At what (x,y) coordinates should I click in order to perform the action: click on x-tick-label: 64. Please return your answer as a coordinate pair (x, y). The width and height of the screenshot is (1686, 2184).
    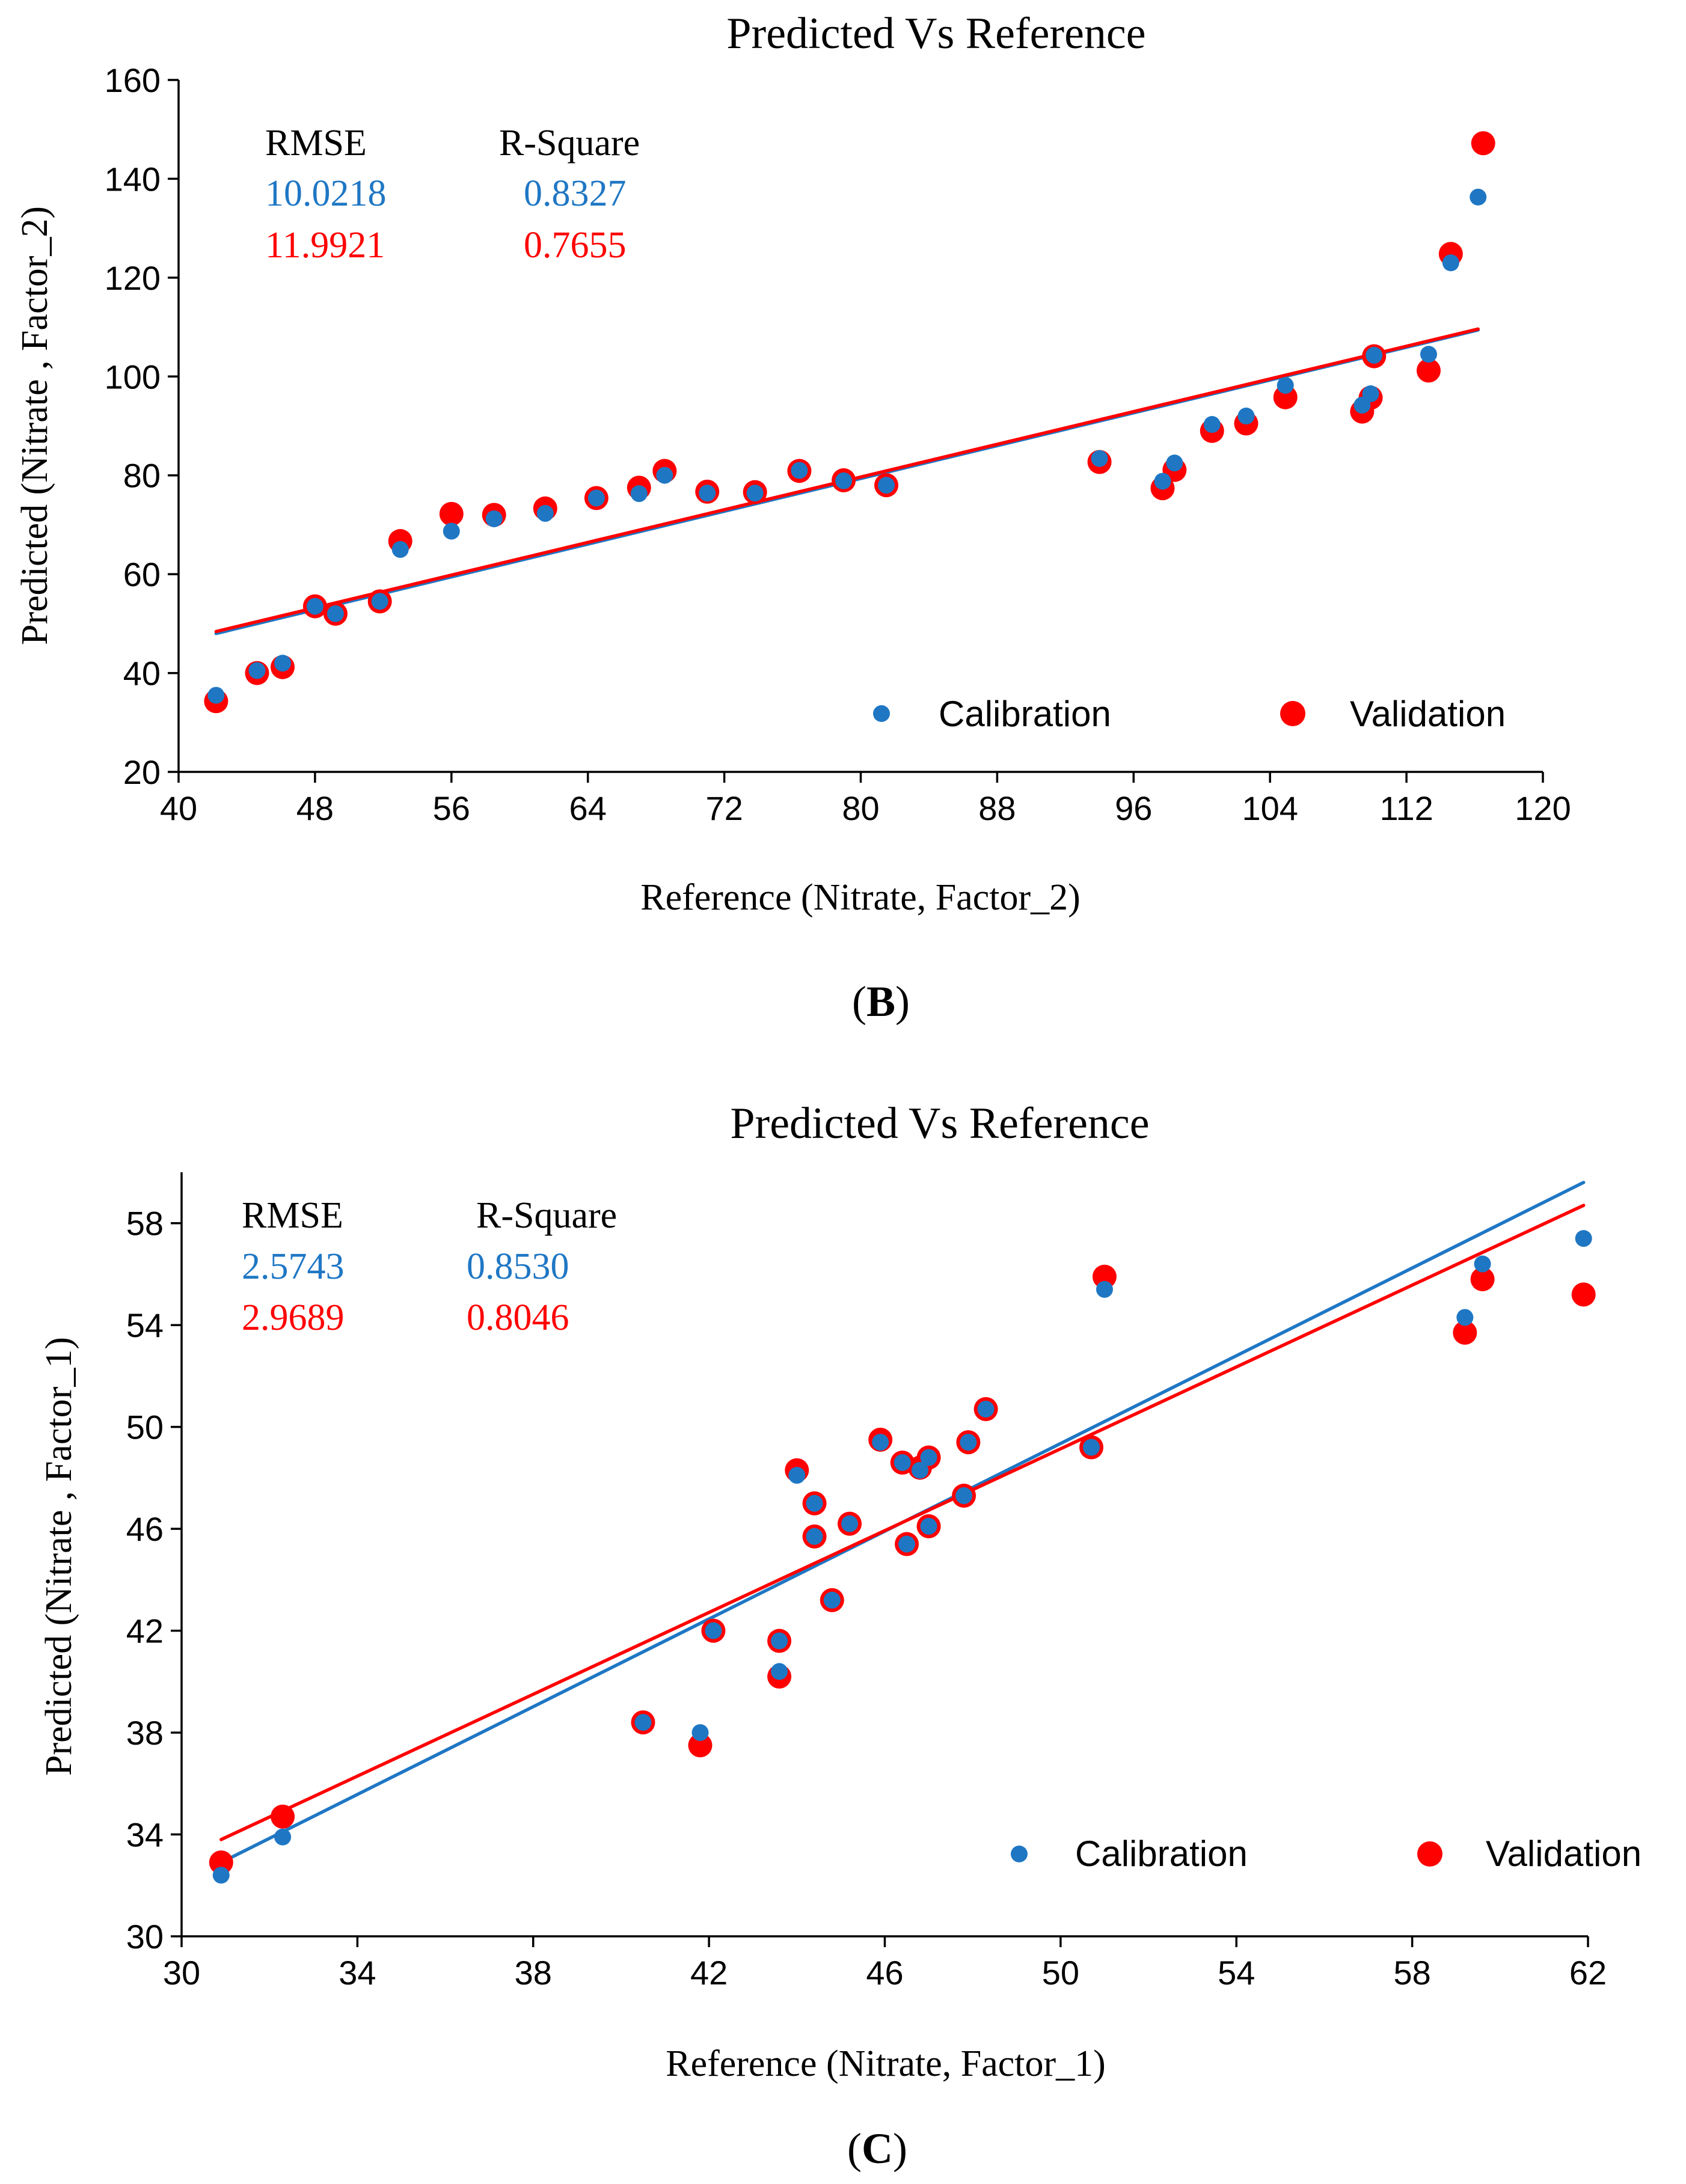
    Looking at the image, I should click on (588, 808).